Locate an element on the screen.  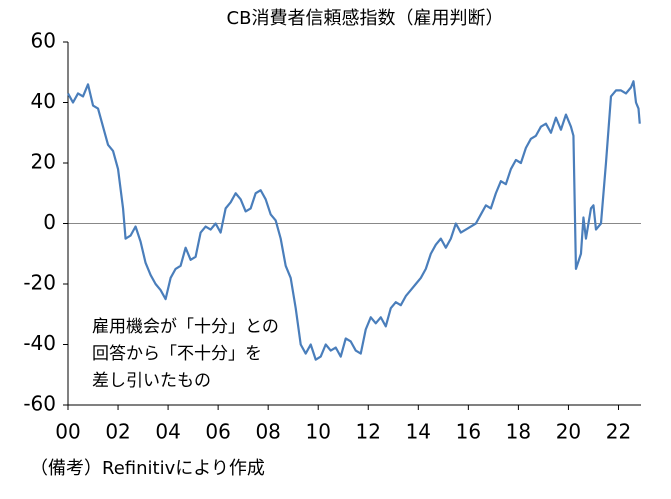
x-tick-label: 08 is located at coordinates (267, 432).